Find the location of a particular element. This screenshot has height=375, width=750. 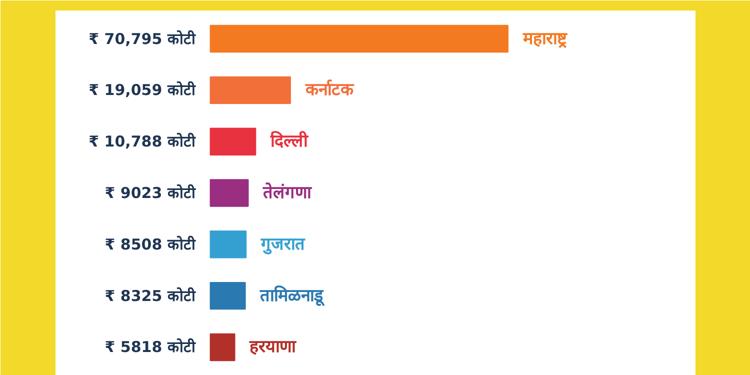

y-tick-label: गुजरात is located at coordinates (283, 244).